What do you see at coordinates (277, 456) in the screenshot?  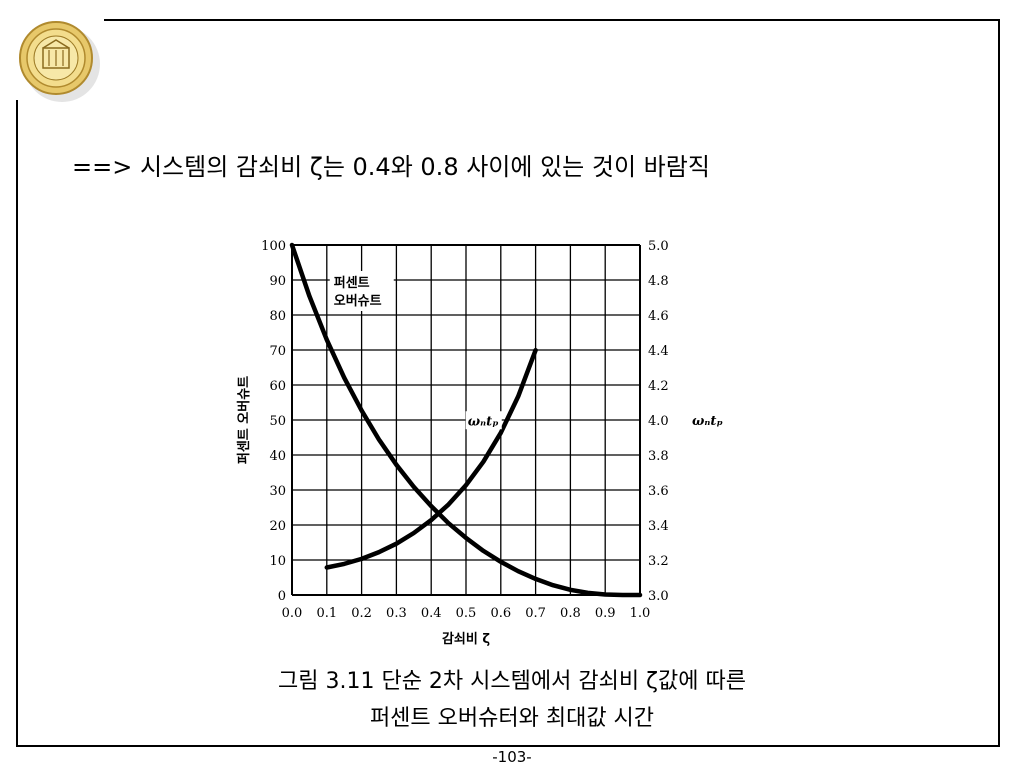 I see `y-tick-label: 40` at bounding box center [277, 456].